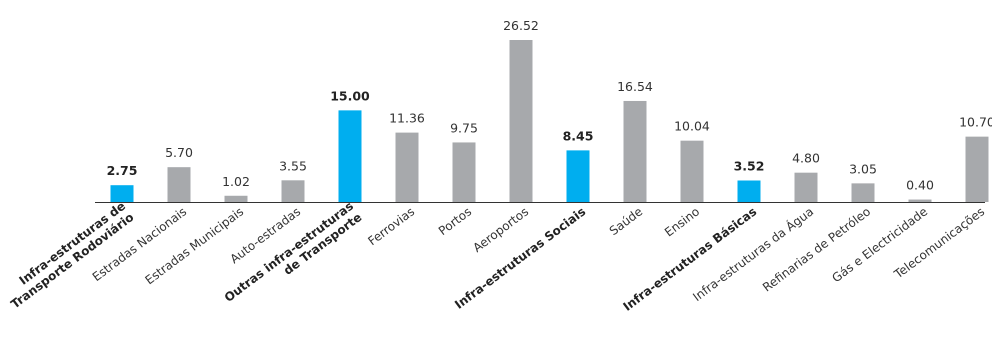 Image resolution: width=992 pixels, height=344 pixels. I want to click on category-label-line: Saúde, so click(626, 221).